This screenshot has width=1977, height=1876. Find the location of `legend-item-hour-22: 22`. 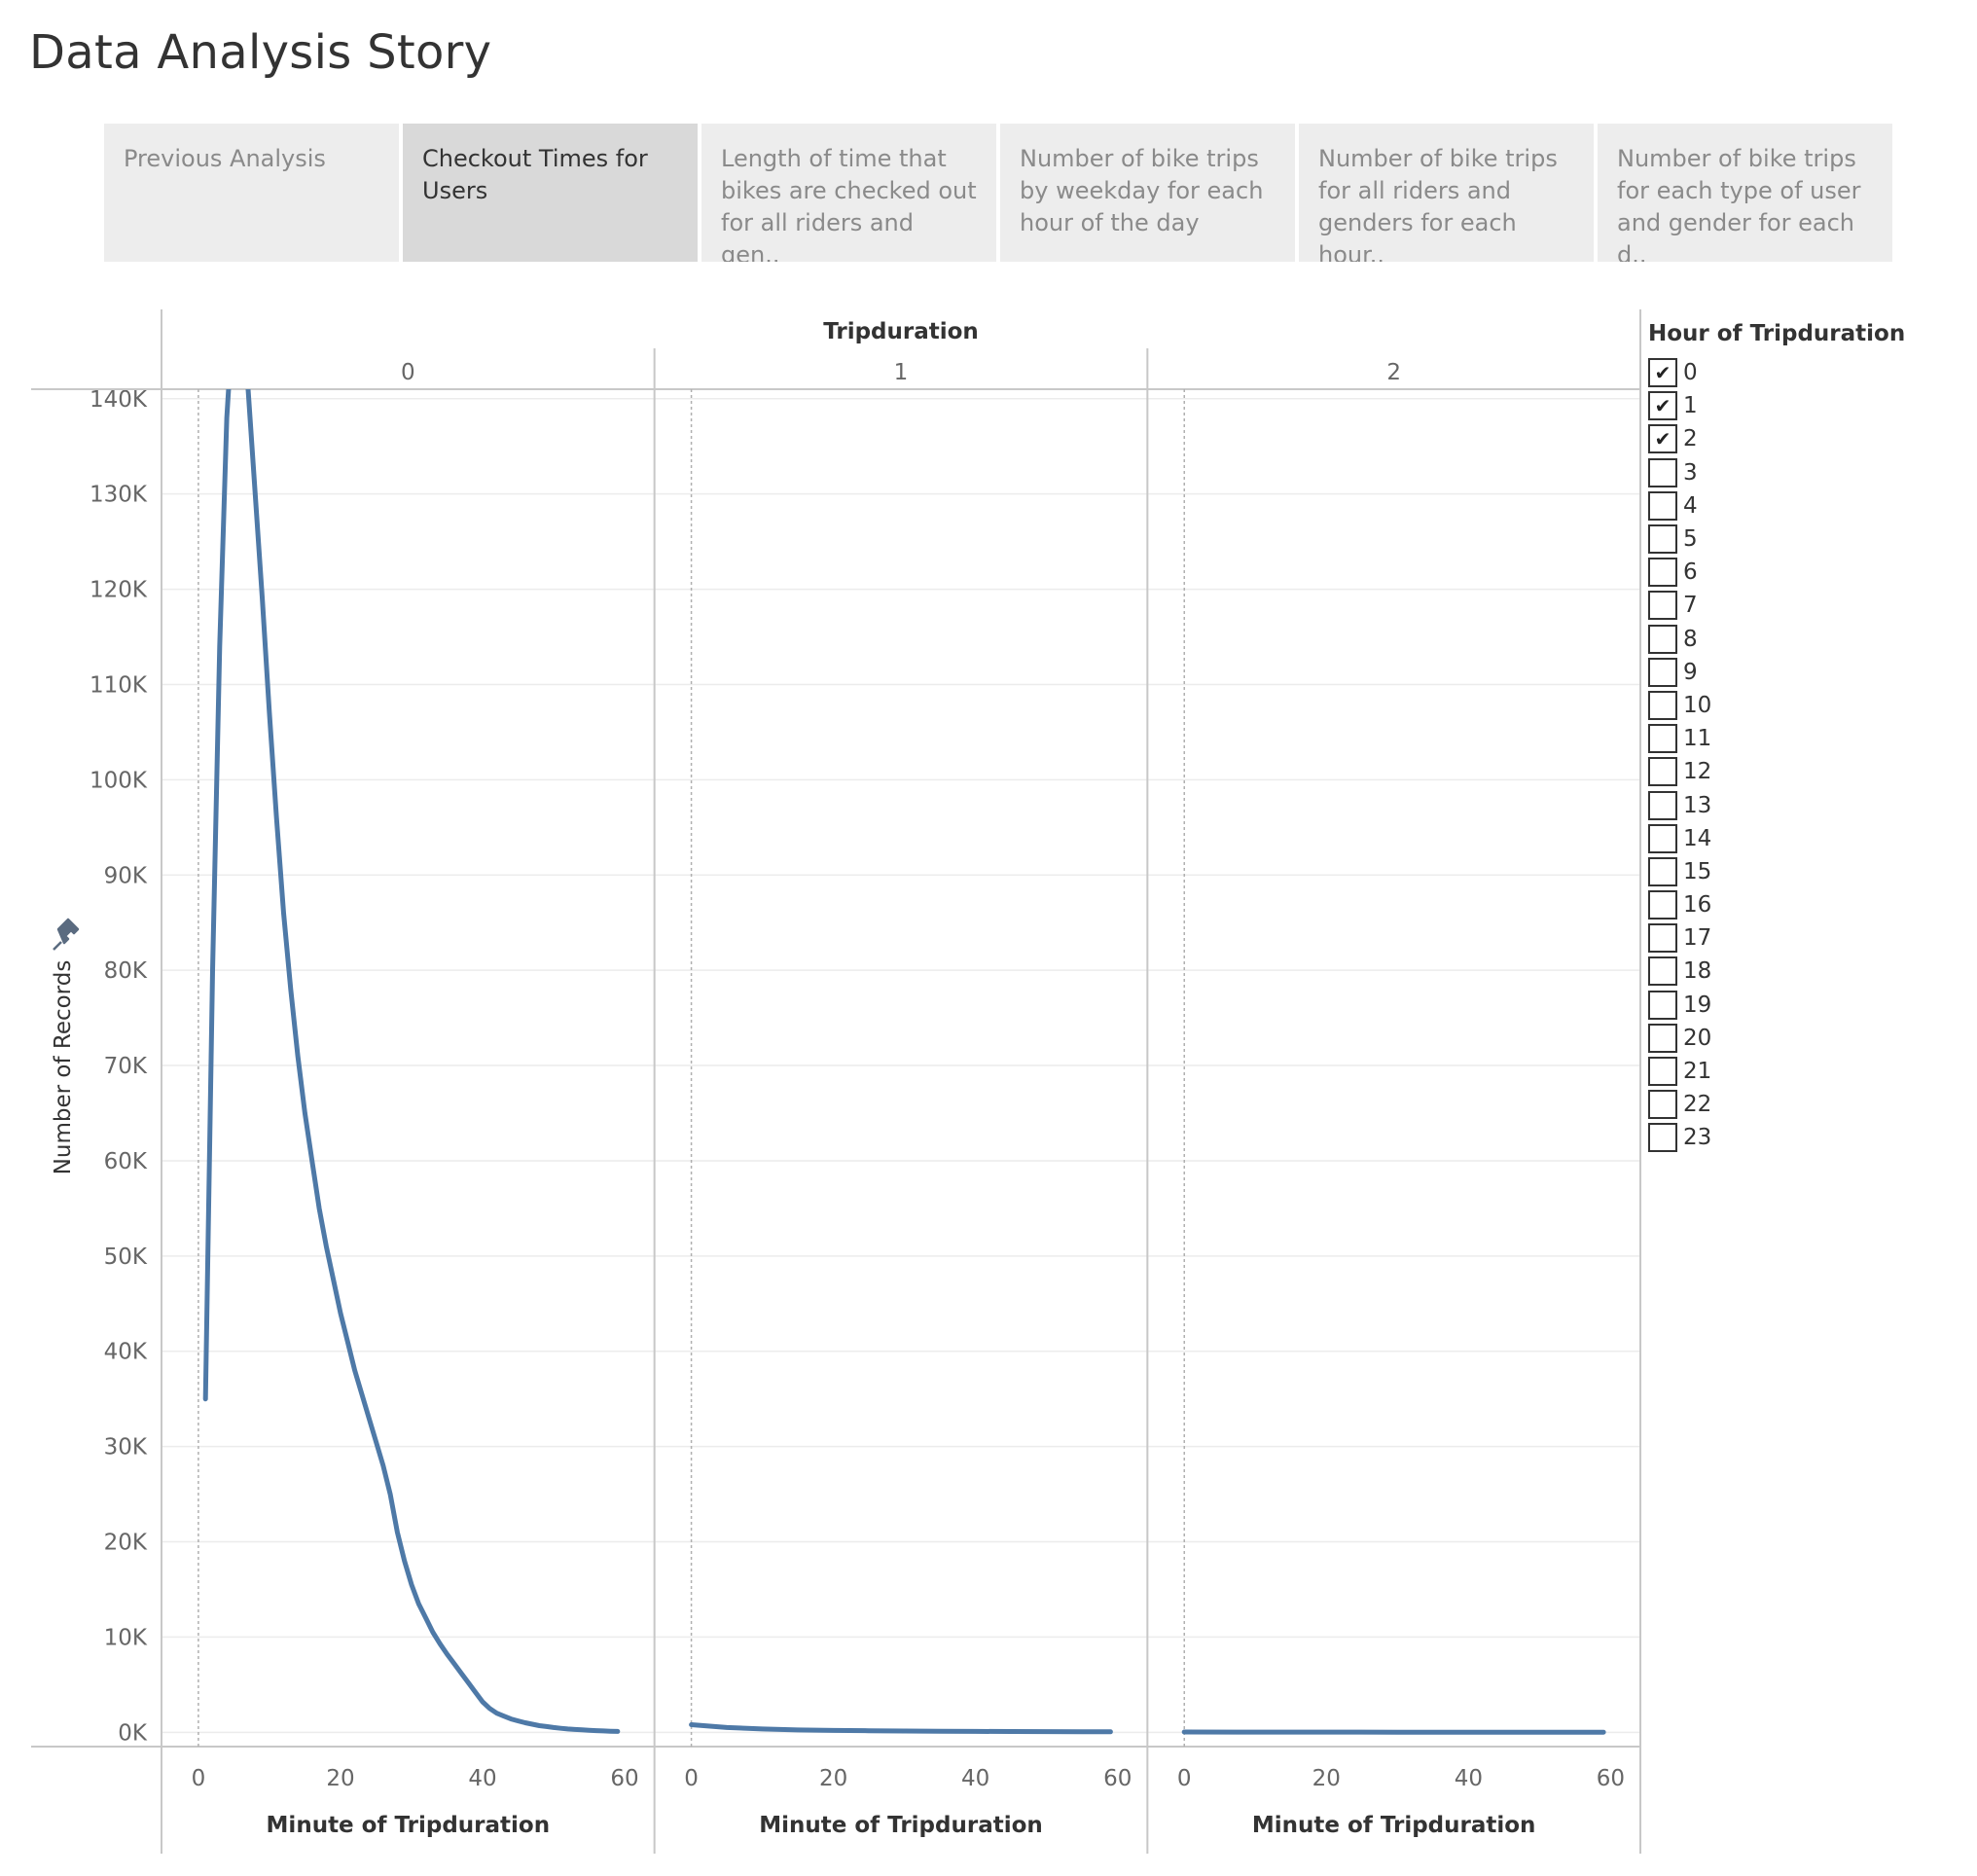

legend-item-hour-22: 22 is located at coordinates (1794, 1104).